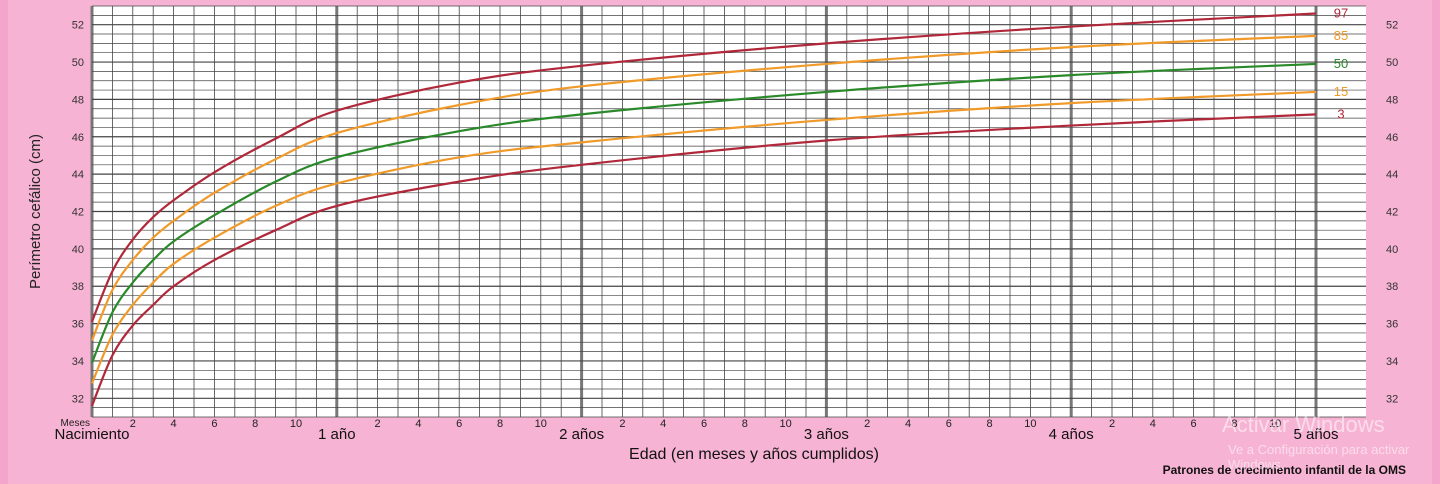 This screenshot has height=484, width=1440. What do you see at coordinates (1341, 35) in the screenshot?
I see `percentile-label-85: 85` at bounding box center [1341, 35].